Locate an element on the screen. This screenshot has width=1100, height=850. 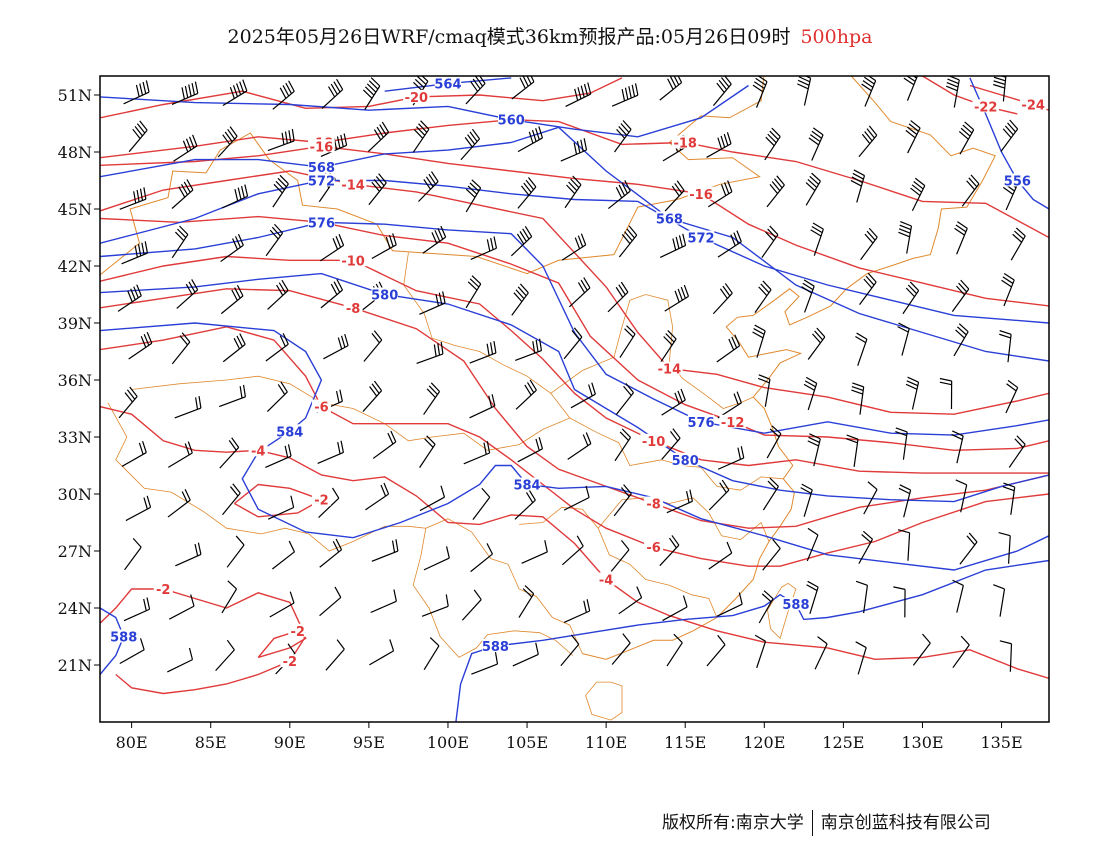
footer-separator is located at coordinates (812, 823).